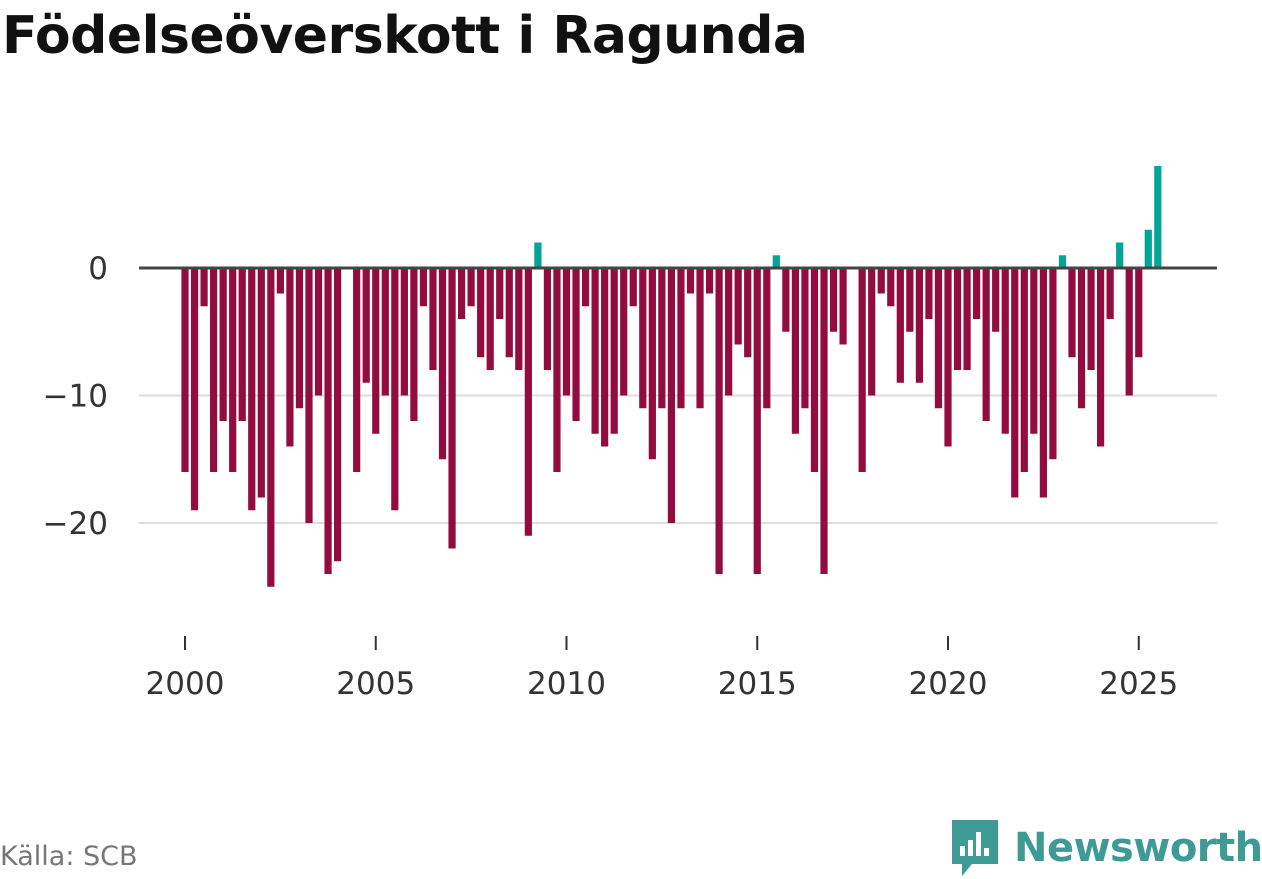 The width and height of the screenshot is (1262, 879). Describe the element at coordinates (185, 684) in the screenshot. I see `x-tick-label: 2000` at that location.